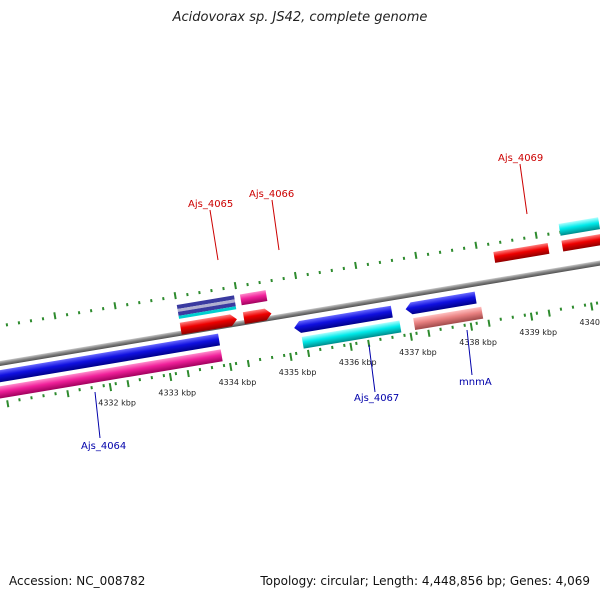  What do you see at coordinates (298, 372) in the screenshot?
I see `kbp-tick-label: 4335 kbp` at bounding box center [298, 372].